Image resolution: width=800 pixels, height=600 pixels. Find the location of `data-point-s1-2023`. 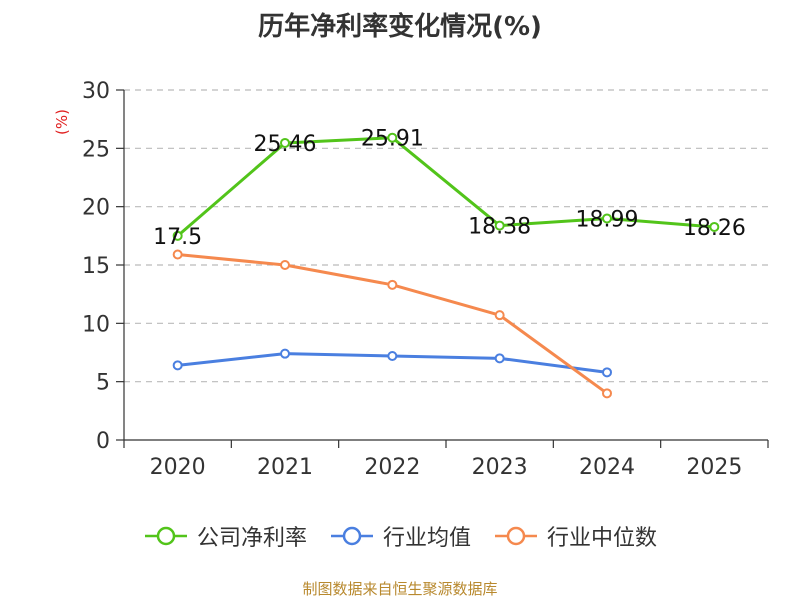

data-point-s1-2023 is located at coordinates (499, 358).